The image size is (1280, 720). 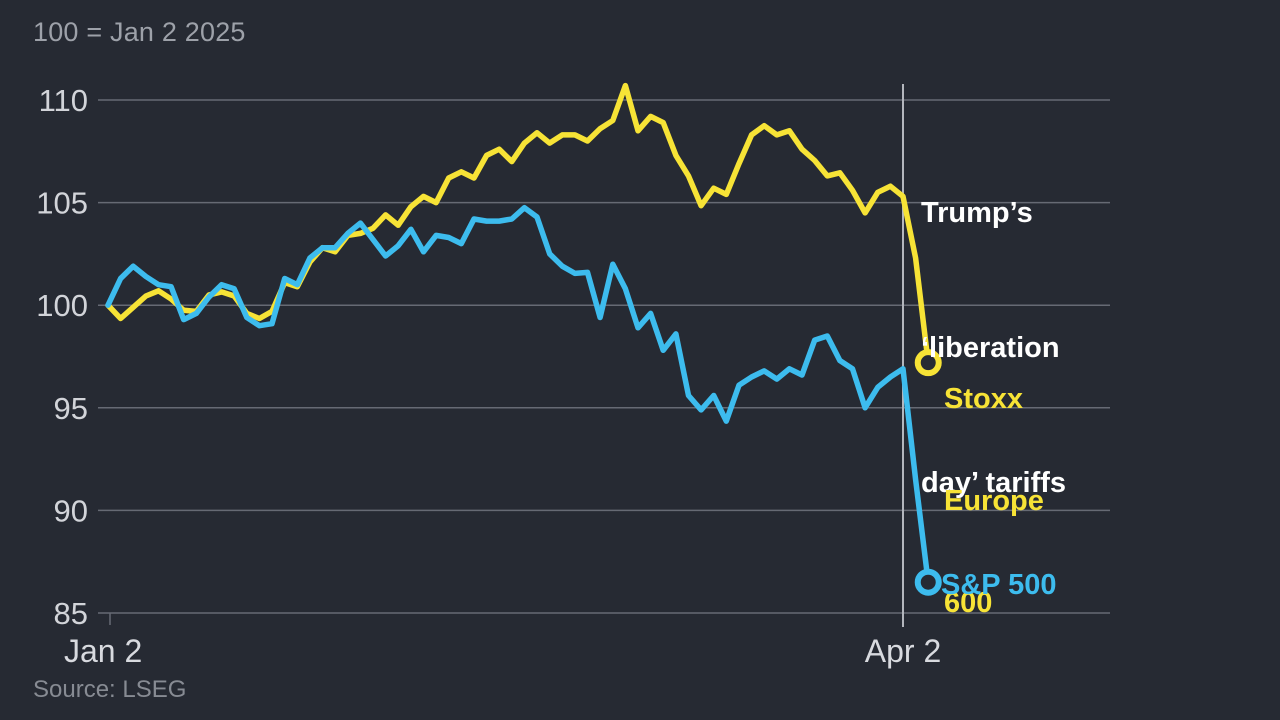 What do you see at coordinates (999, 585) in the screenshot?
I see `series-label-sp500: S&P 500` at bounding box center [999, 585].